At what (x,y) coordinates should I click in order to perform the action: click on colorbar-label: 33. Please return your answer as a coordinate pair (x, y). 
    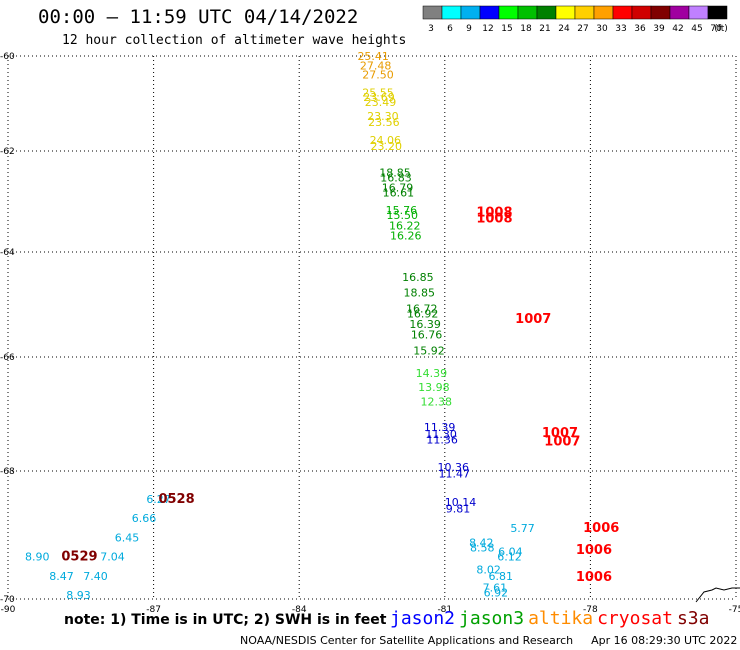
    Looking at the image, I should click on (620, 29).